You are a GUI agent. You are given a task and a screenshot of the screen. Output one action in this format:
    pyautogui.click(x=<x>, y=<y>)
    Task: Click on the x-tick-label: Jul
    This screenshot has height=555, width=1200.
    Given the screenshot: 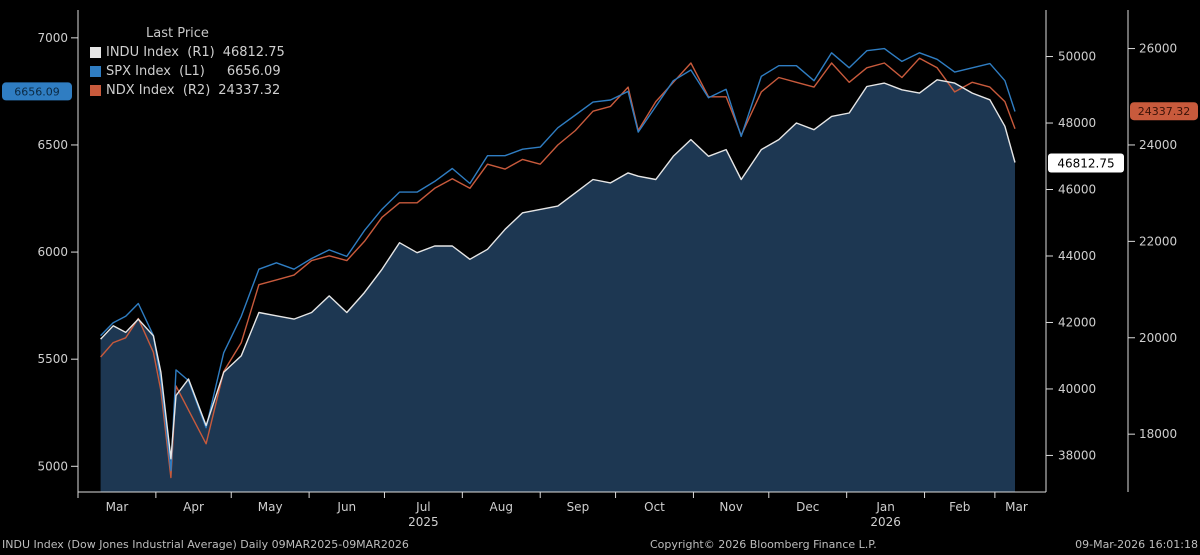 What is the action you would take?
    pyautogui.click(x=422, y=507)
    